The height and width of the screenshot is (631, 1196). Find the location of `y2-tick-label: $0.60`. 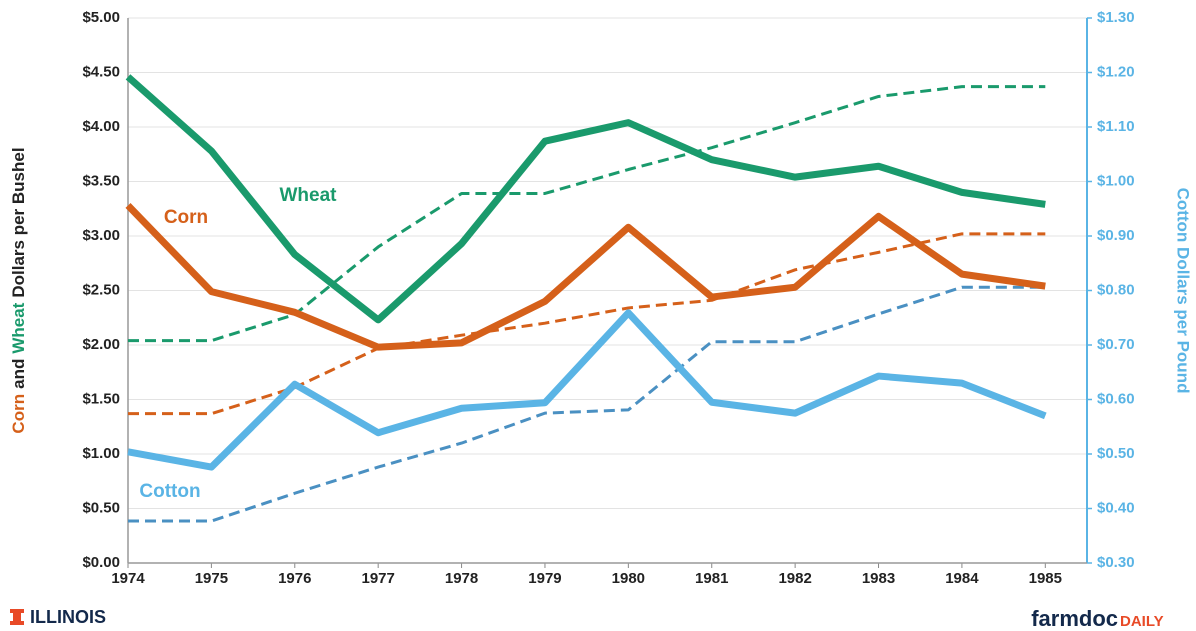

y2-tick-label: $0.60 is located at coordinates (1116, 398).